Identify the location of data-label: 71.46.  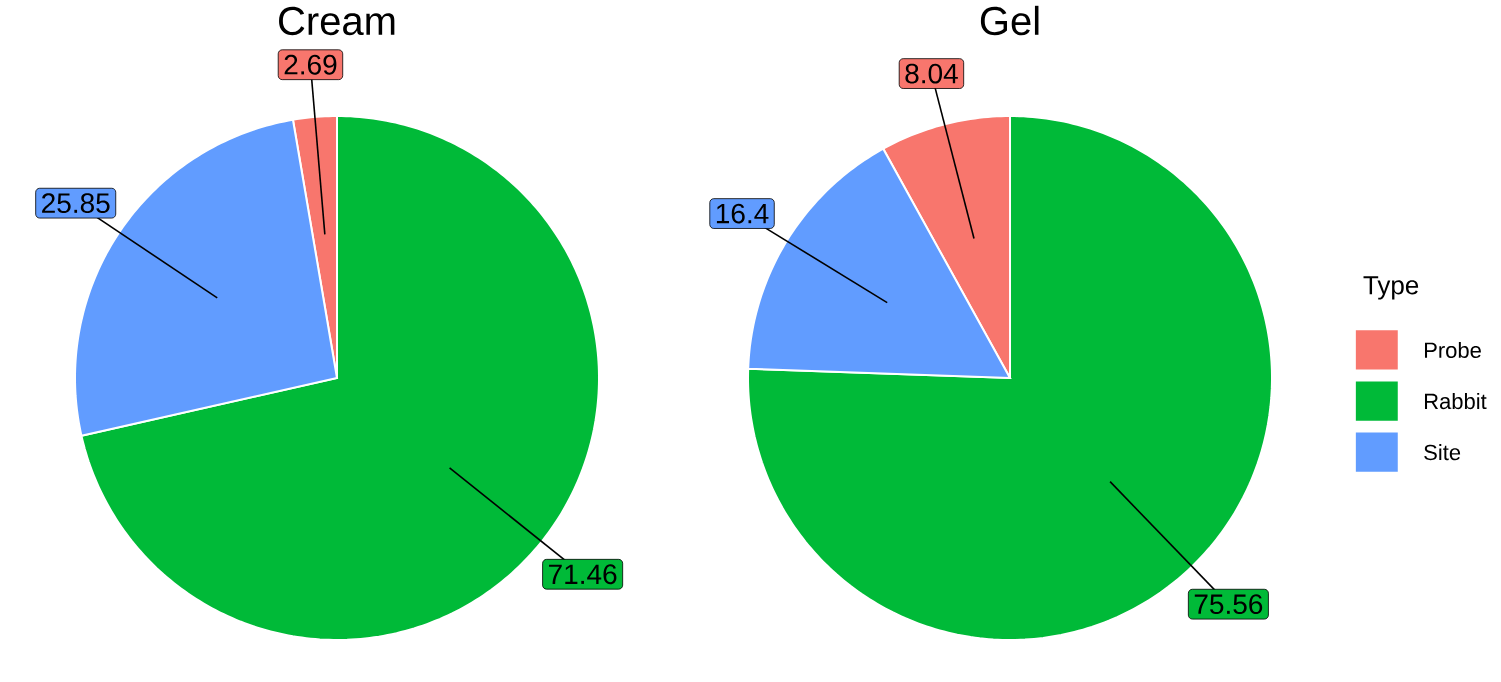
(583, 574).